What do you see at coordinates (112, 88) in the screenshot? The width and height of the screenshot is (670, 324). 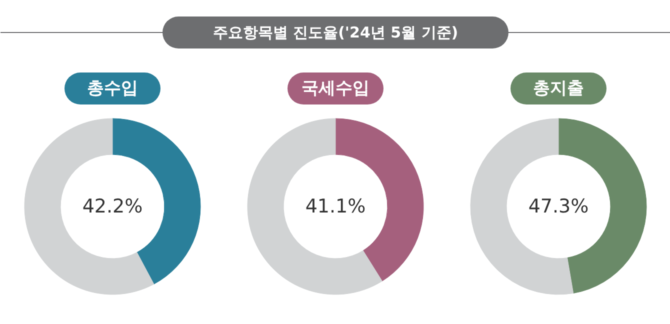 I see `chart-title: 총수입` at bounding box center [112, 88].